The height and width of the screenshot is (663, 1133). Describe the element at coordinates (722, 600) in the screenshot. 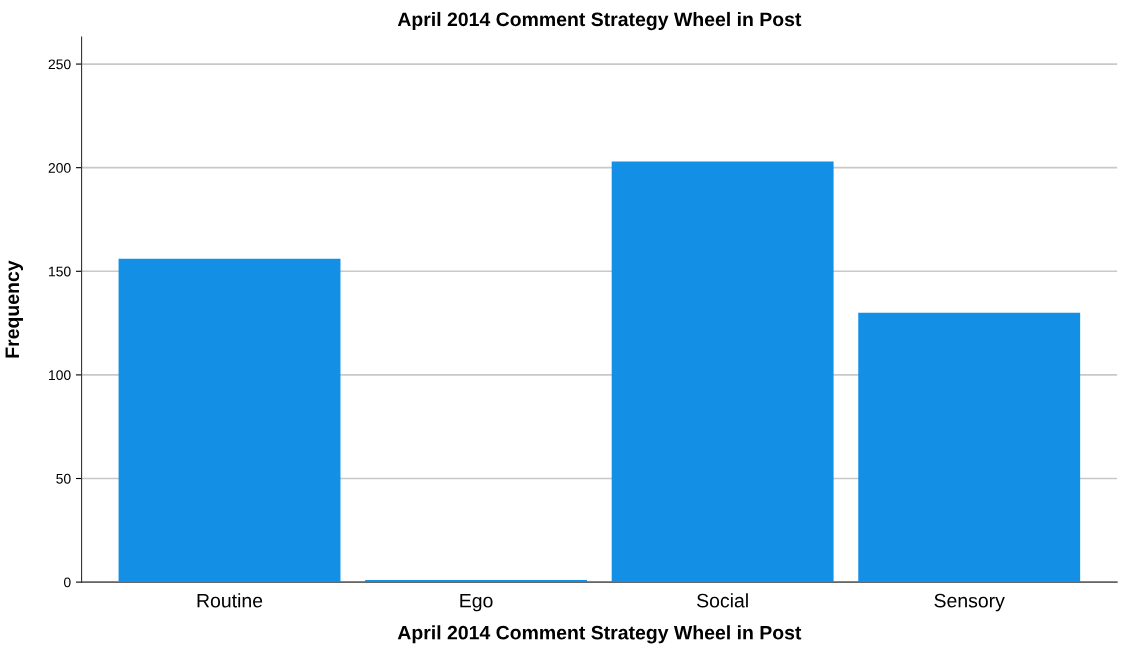

I see `x-tick-label: Social` at that location.